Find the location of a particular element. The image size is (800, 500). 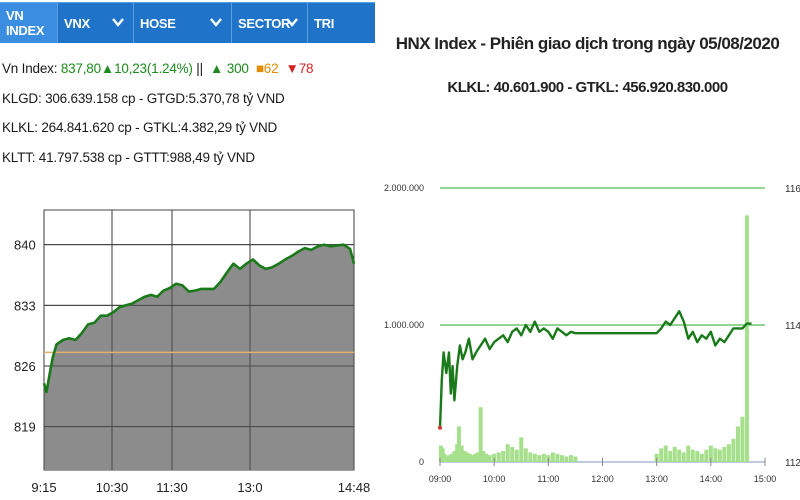

x-tick-label: 14:00 is located at coordinates (711, 479).